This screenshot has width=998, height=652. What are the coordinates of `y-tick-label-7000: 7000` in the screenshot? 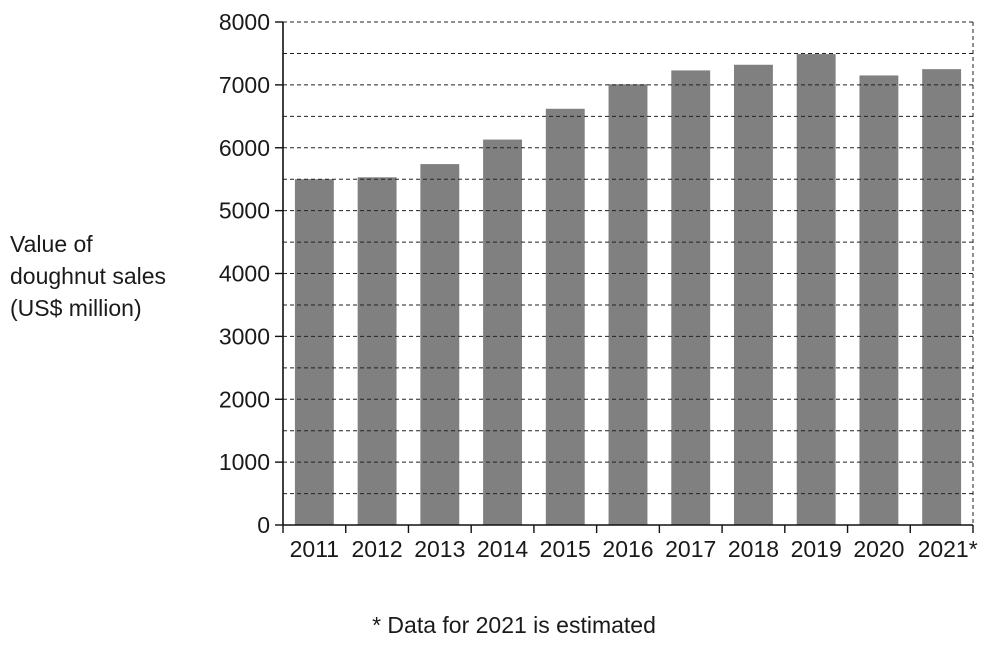 It's located at (244, 85).